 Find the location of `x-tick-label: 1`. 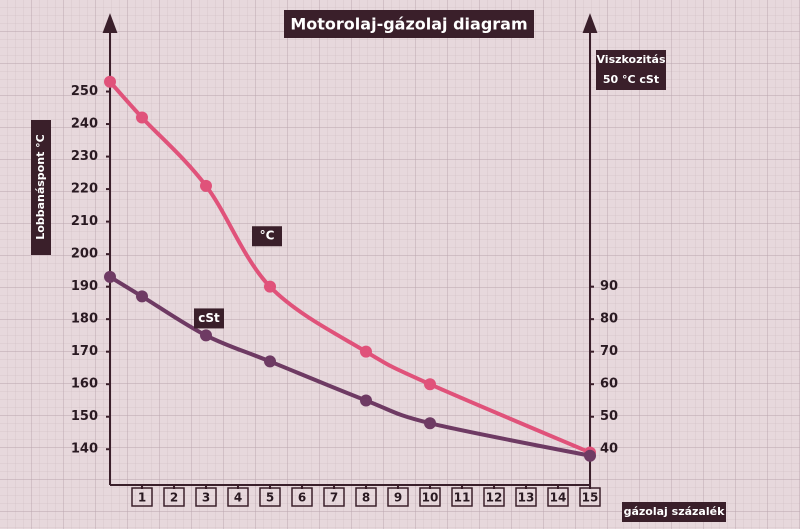

x-tick-label: 1 is located at coordinates (142, 498).